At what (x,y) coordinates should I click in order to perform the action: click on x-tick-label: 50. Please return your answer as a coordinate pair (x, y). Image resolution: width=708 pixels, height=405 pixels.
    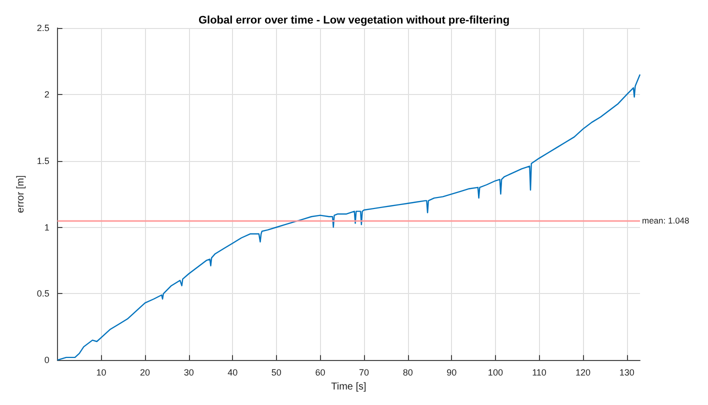
    Looking at the image, I should click on (276, 373).